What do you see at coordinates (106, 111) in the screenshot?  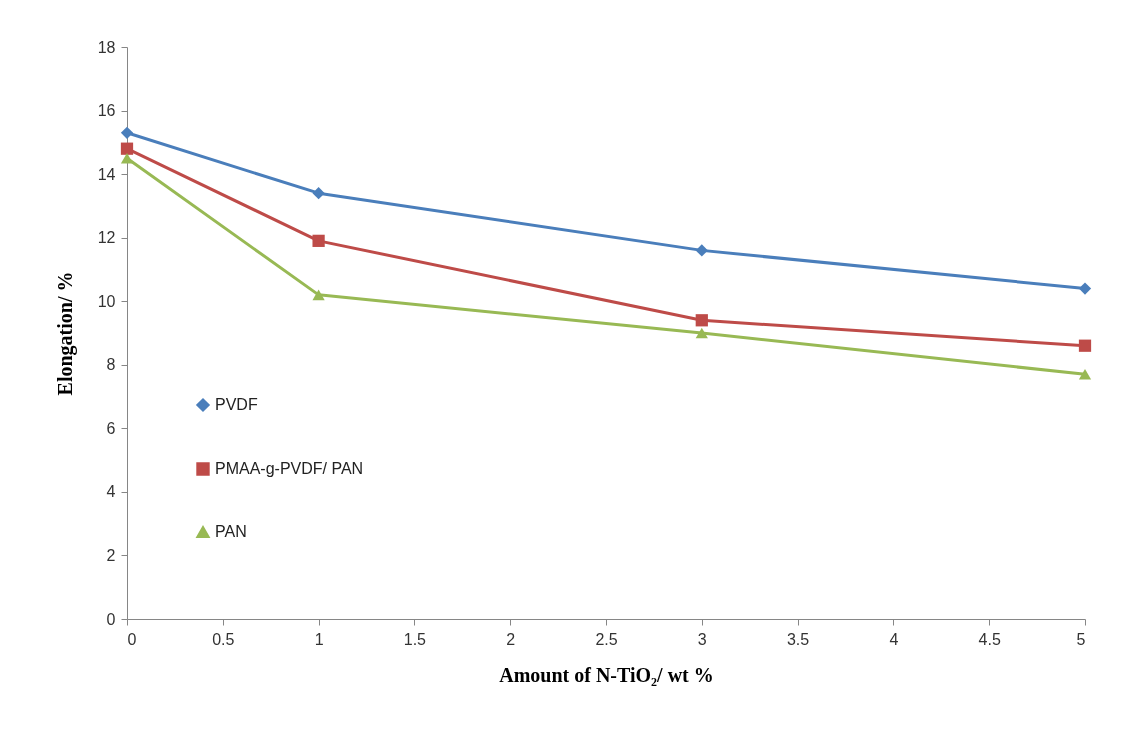 I see `y-tick-label: 16` at bounding box center [106, 111].